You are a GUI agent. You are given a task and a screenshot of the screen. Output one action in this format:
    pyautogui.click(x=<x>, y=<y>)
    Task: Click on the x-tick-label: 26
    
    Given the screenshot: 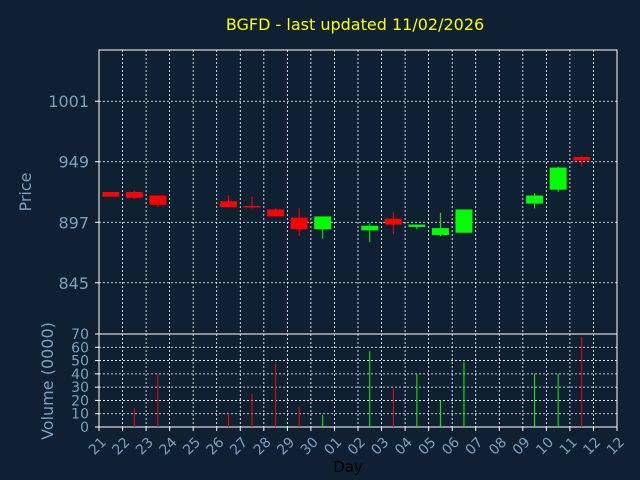 What is the action you would take?
    pyautogui.click(x=216, y=446)
    